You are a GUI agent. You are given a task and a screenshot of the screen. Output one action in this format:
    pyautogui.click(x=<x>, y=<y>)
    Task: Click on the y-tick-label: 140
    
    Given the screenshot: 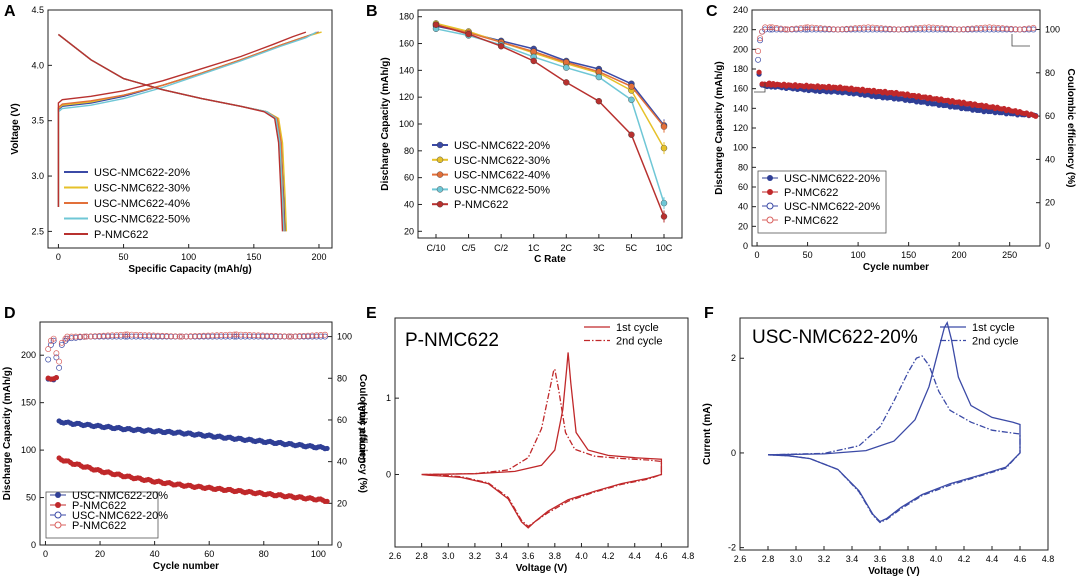 What is the action you would take?
    pyautogui.click(x=740, y=108)
    